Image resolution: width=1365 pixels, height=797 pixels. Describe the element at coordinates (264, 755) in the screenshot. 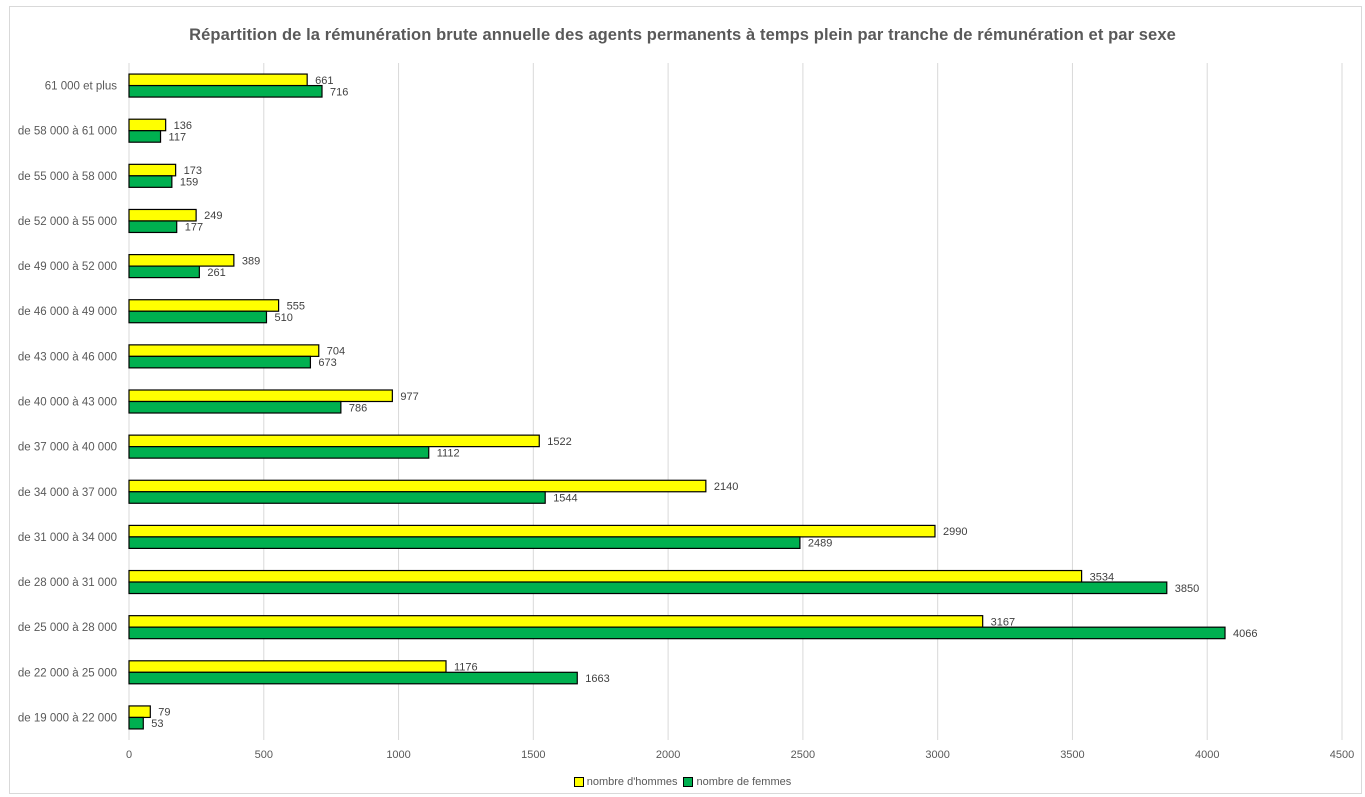

I see `x-tick-label: 500` at that location.